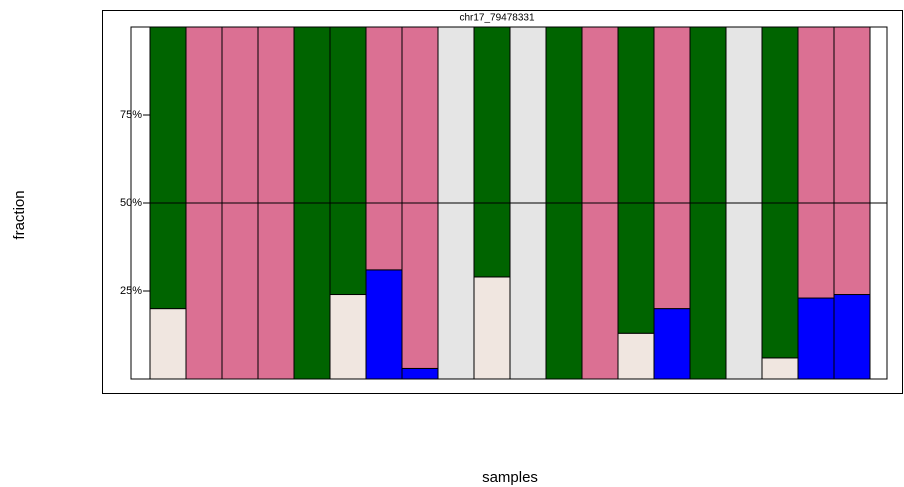 Image resolution: width=904 pixels, height=487 pixels. I want to click on y-tick-label: 25%, so click(131, 291).